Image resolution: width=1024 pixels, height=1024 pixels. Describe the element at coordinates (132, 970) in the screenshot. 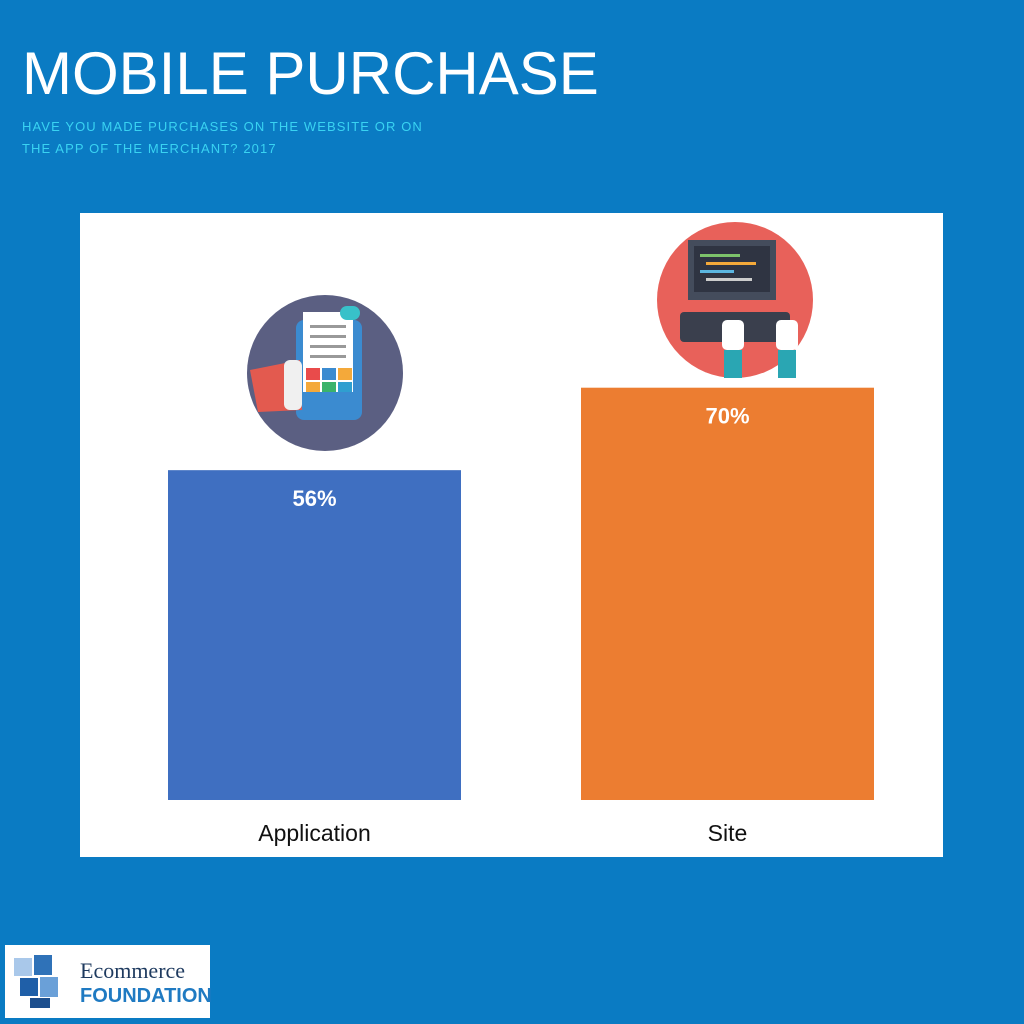

I see `logo-text: Ecommerce` at that location.